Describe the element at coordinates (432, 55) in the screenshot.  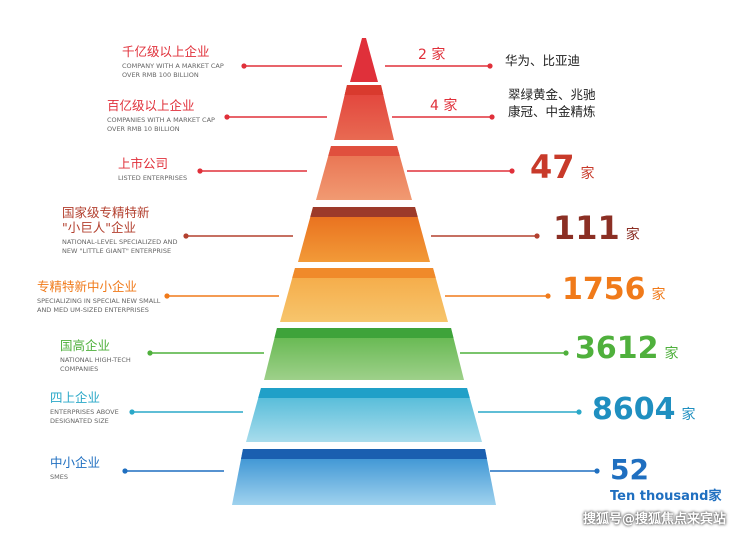
I see `level-1-count: 2 家` at that location.